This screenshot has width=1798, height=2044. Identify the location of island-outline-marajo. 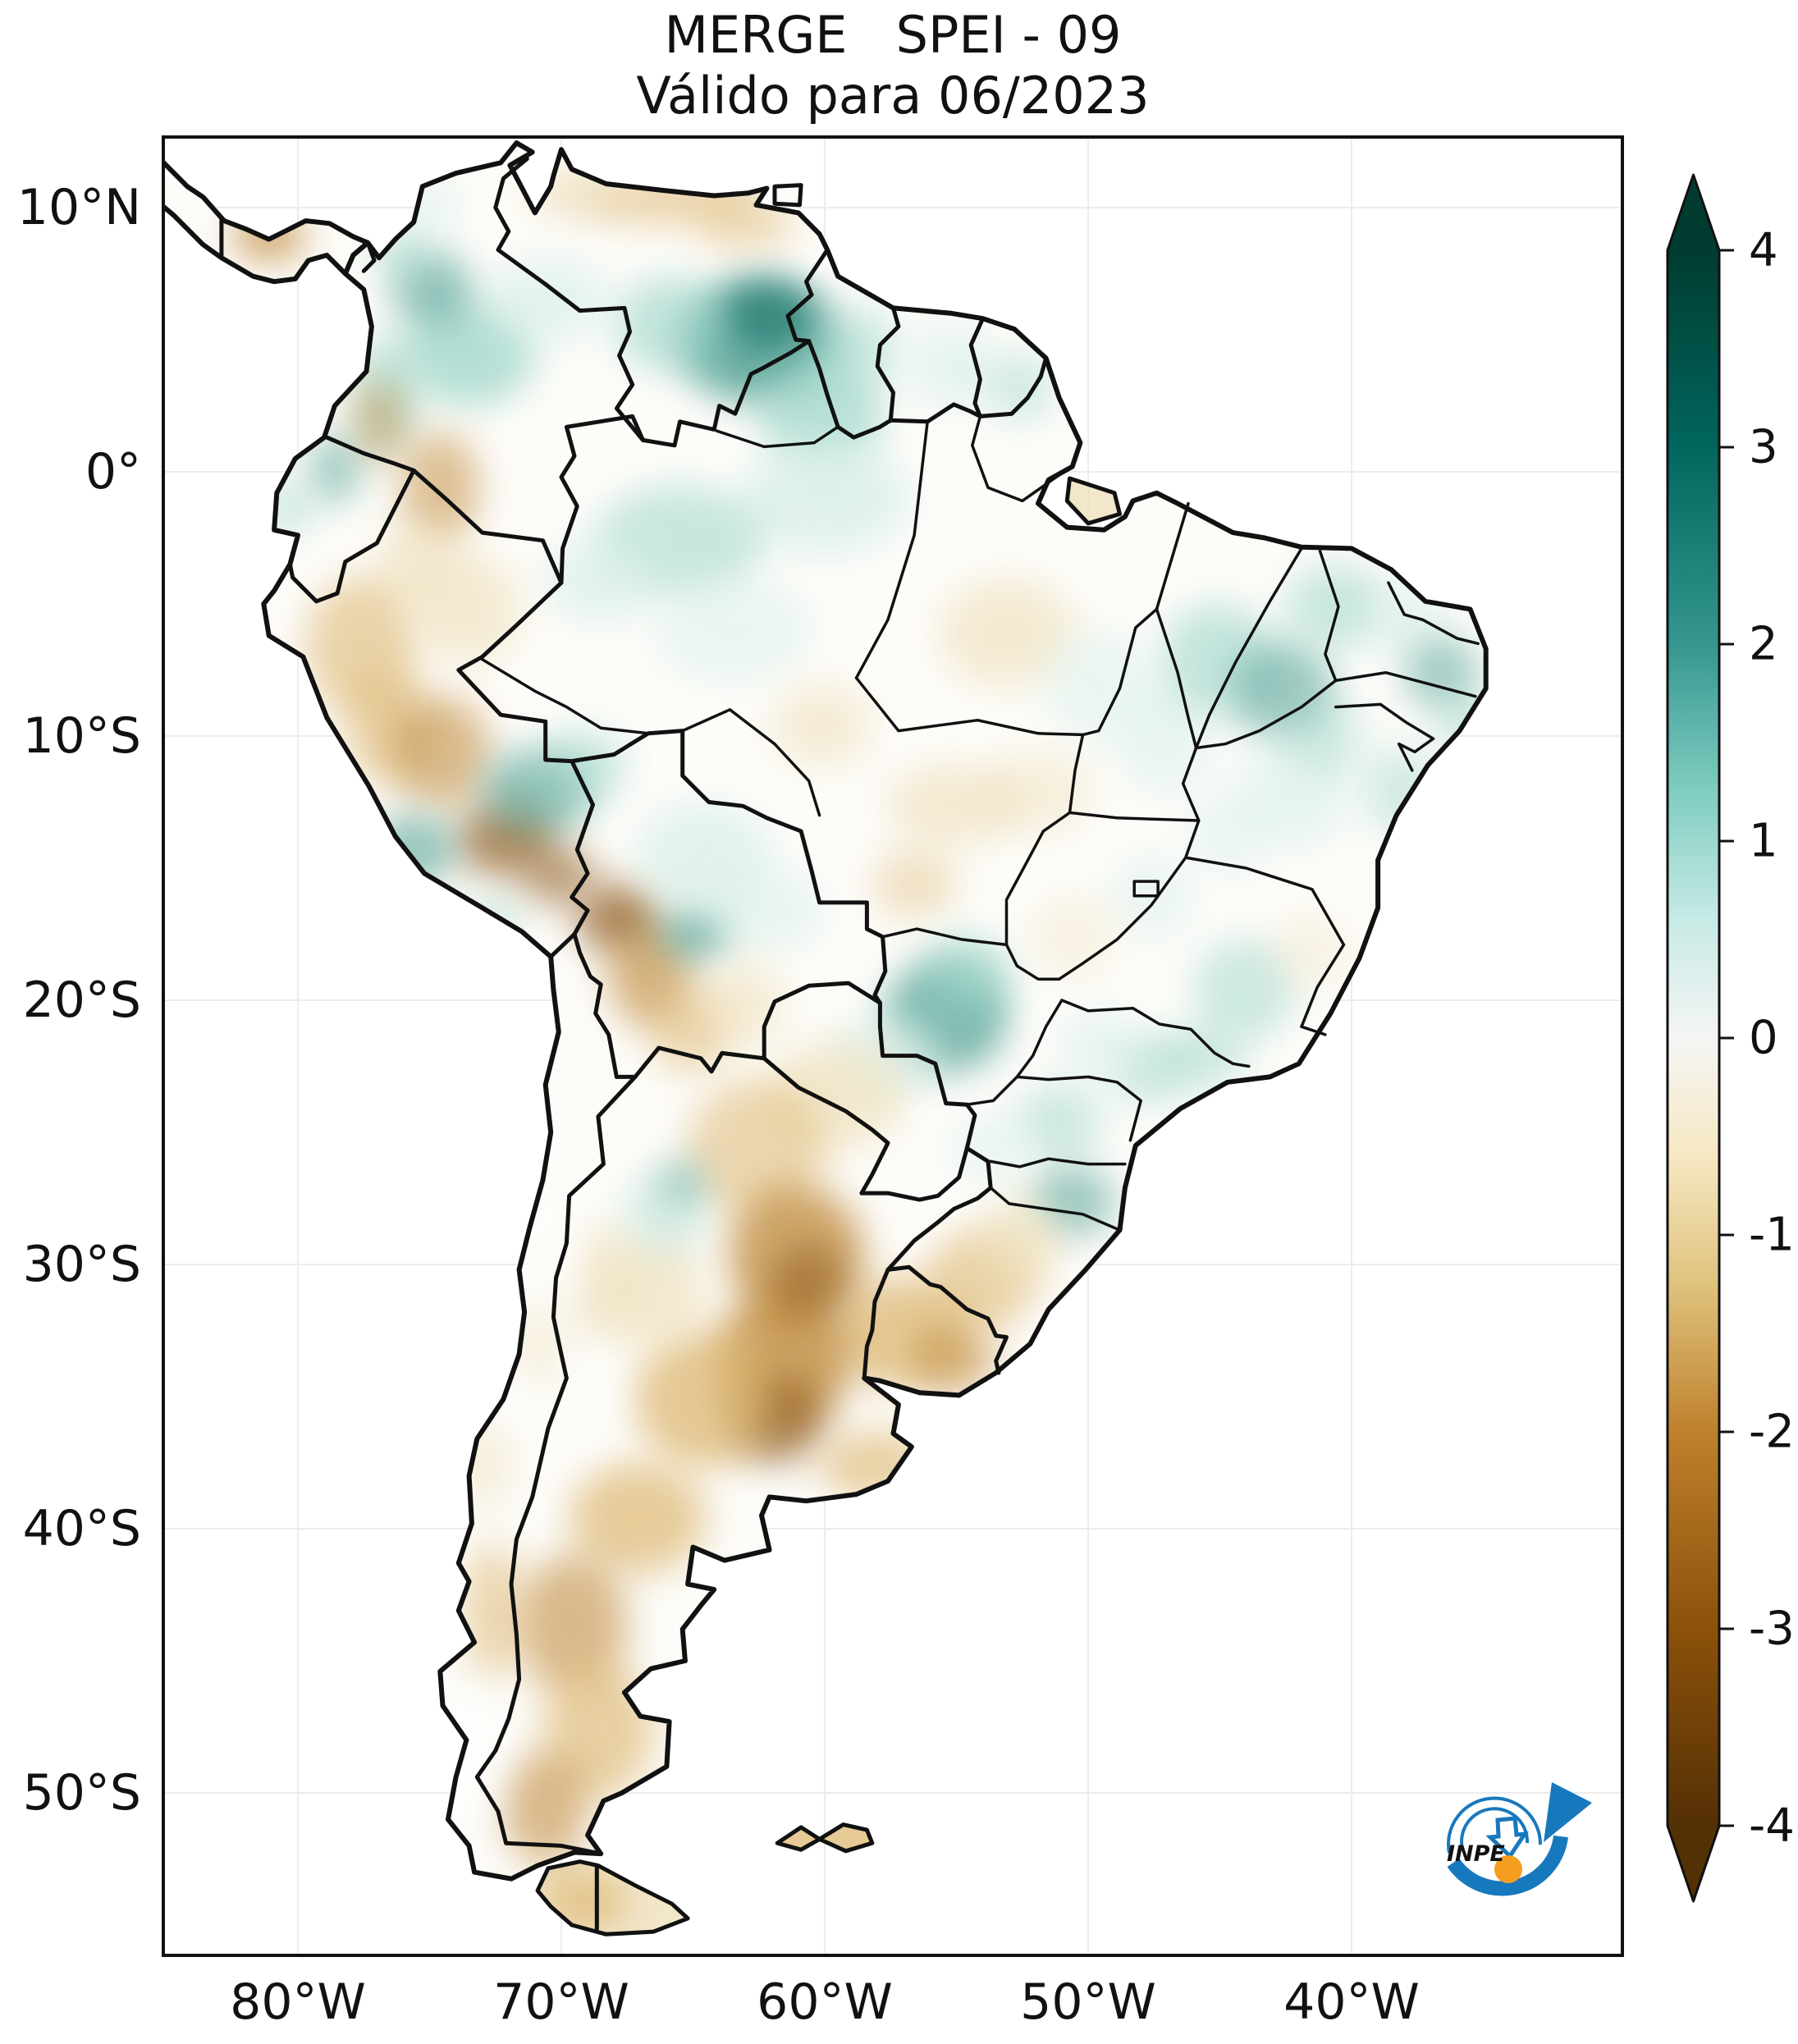
(1093, 501).